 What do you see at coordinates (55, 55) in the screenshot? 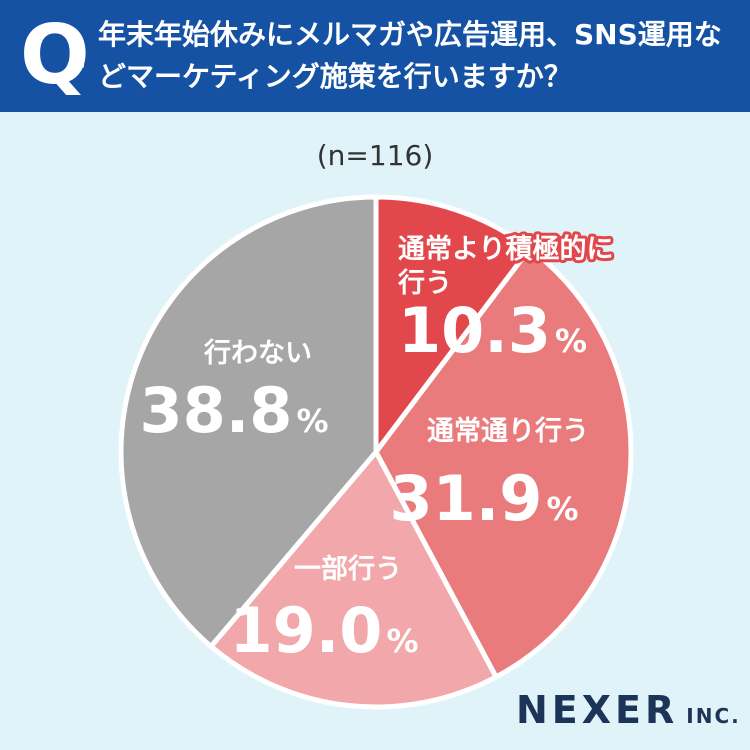
I see `q-mark: Q` at bounding box center [55, 55].